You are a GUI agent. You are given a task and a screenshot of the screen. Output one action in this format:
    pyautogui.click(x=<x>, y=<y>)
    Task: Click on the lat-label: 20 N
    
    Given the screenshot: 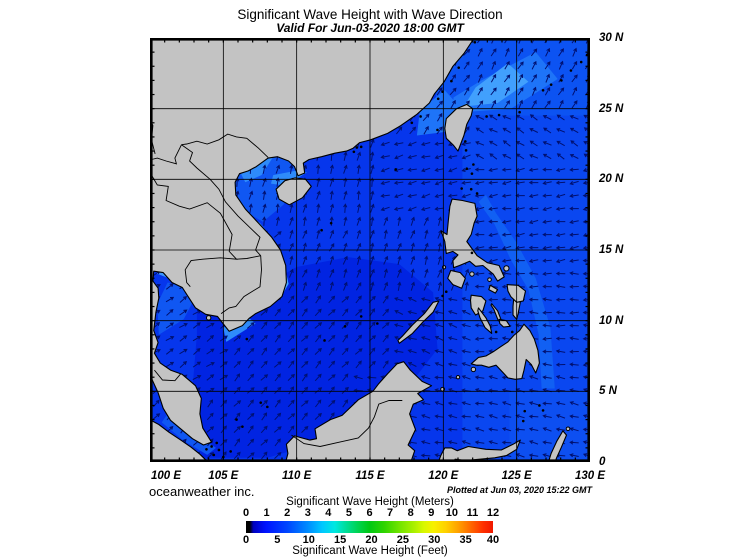 What is the action you would take?
    pyautogui.click(x=611, y=179)
    